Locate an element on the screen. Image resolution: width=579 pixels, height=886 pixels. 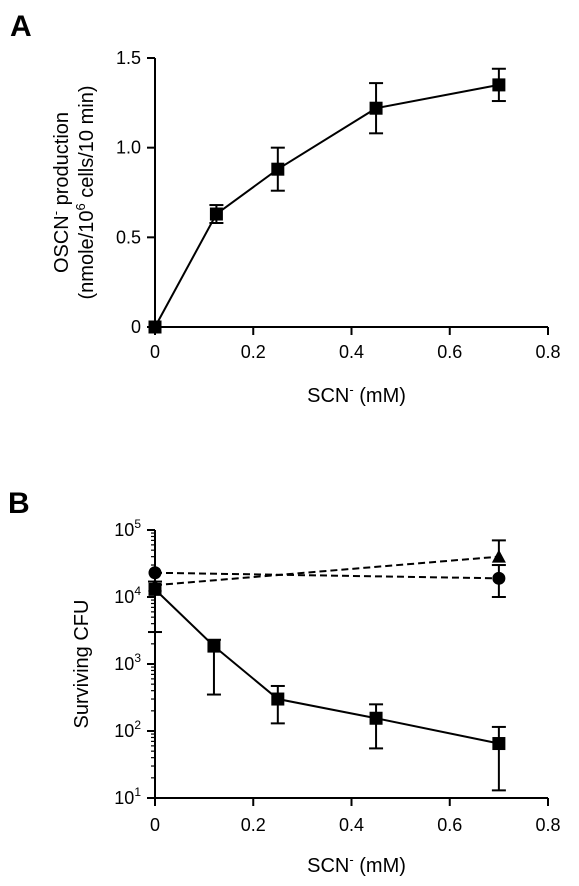
y-axis-label-line2: (nmole/106 cells/10 min) is located at coordinates (85, 193).